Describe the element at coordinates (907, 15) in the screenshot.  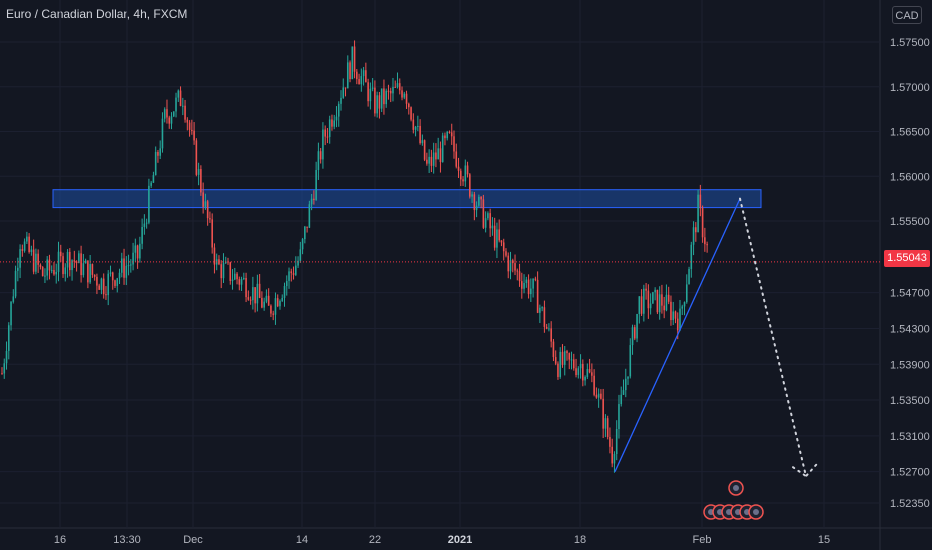
I see `currency-button: CAD` at that location.